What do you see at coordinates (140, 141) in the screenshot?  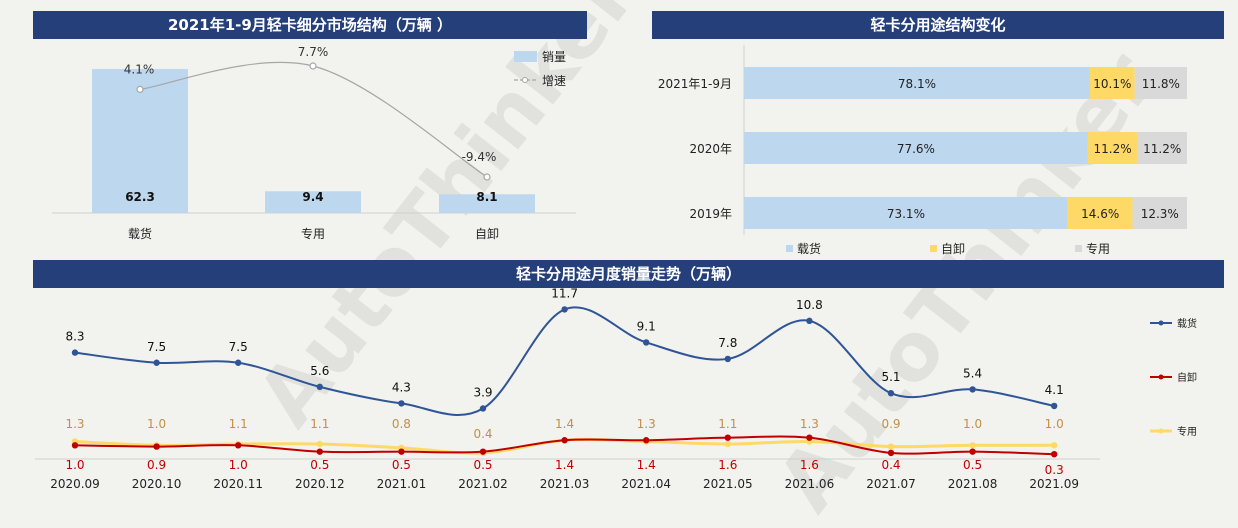 I see `bar-载货` at bounding box center [140, 141].